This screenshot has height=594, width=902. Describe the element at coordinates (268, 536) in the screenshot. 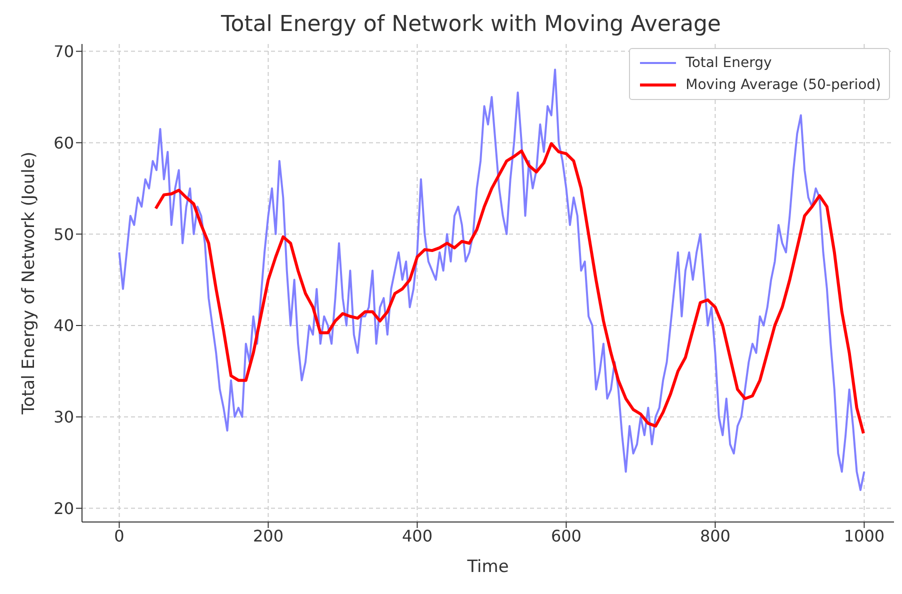

I see `x-tick-label: 200` at that location.